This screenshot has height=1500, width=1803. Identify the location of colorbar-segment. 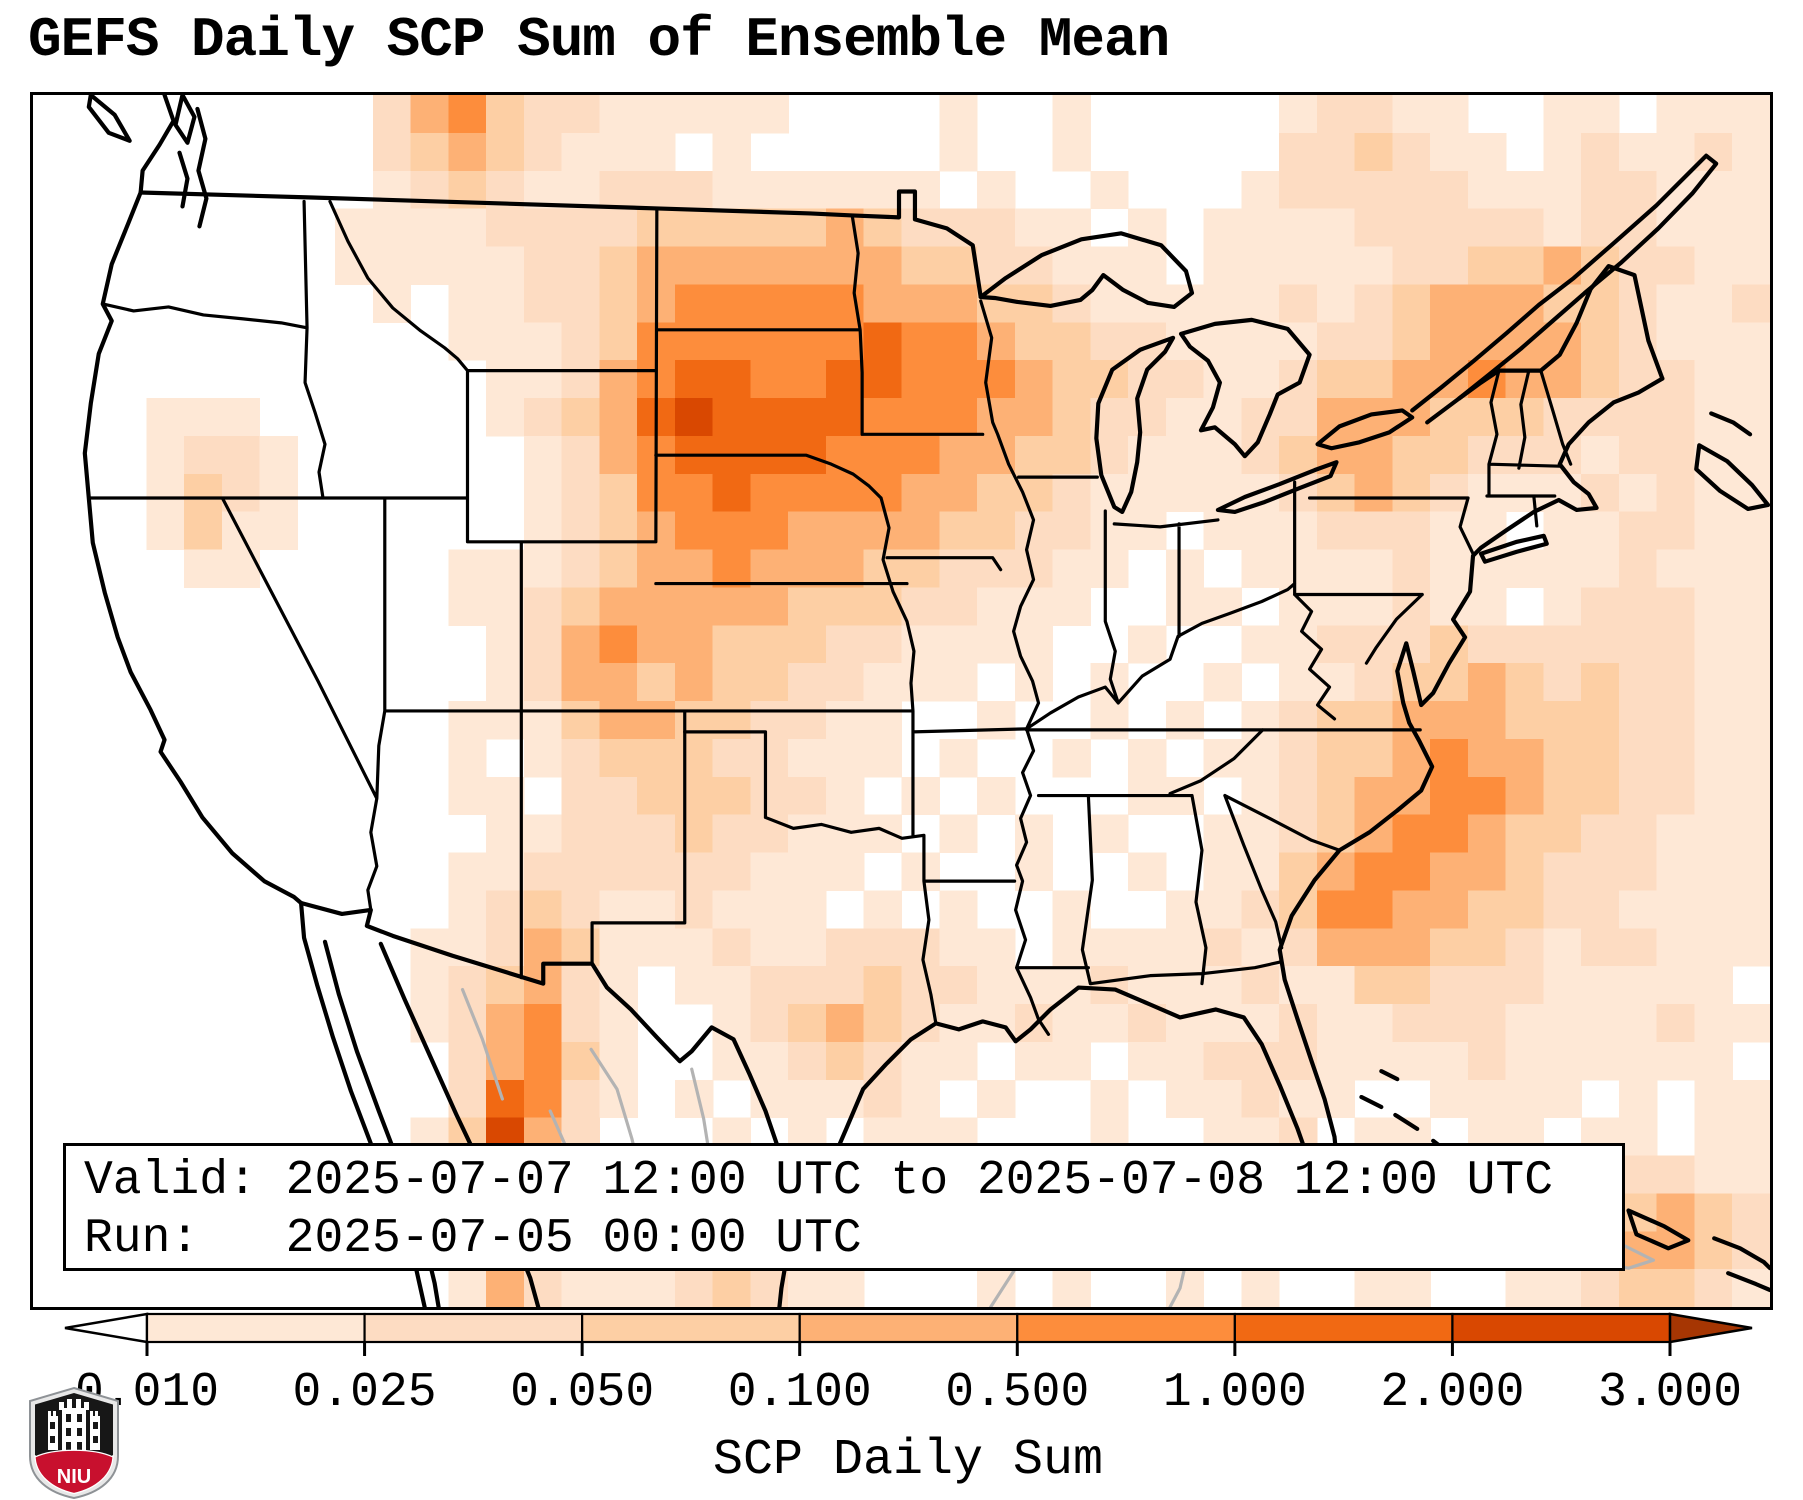
(1561, 1328).